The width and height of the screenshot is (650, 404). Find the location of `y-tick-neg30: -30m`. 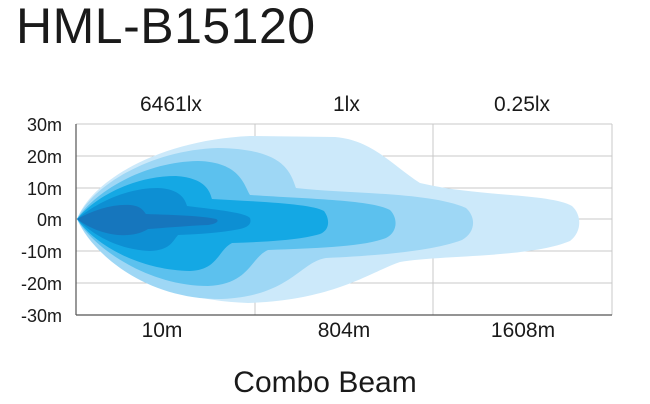

y-tick-neg30: -30m is located at coordinates (41, 316).